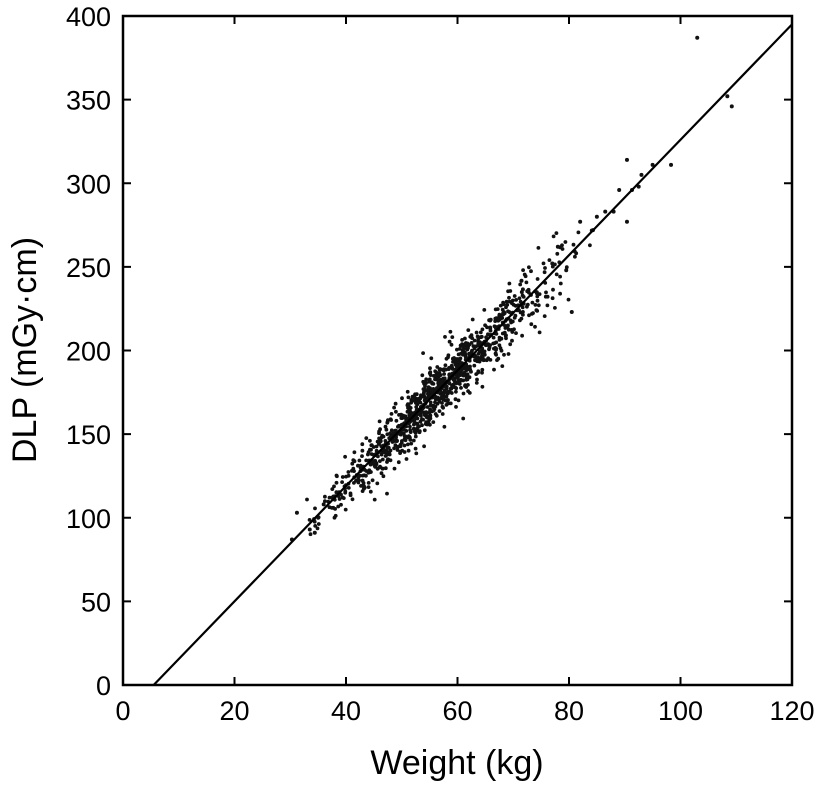 Image resolution: width=825 pixels, height=787 pixels. Describe the element at coordinates (456, 763) in the screenshot. I see `x-axis-title: Weight (kg)` at that location.